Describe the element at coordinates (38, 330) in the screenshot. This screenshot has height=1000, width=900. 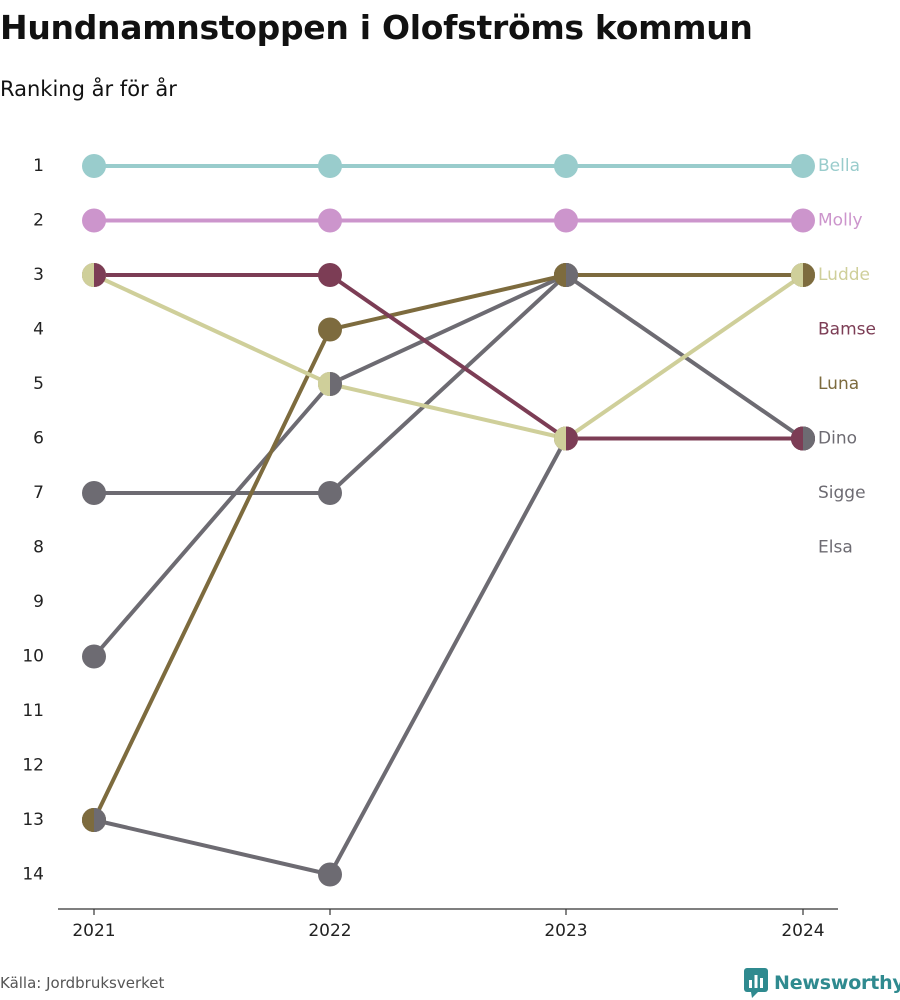
I see `y-tick-label: 4` at that location.